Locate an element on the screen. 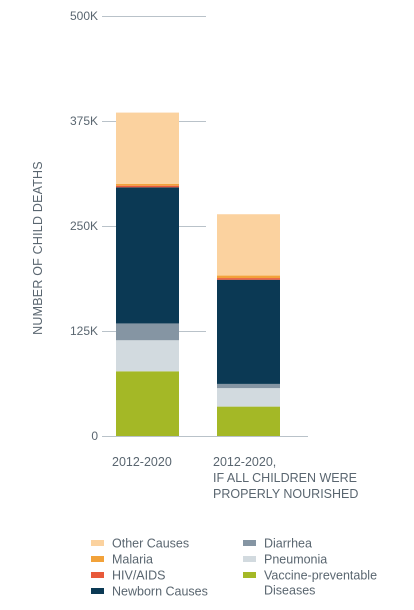 Image resolution: width=414 pixels, height=610 pixels. legend-item-diarrhea: Diarrhea is located at coordinates (277, 543).